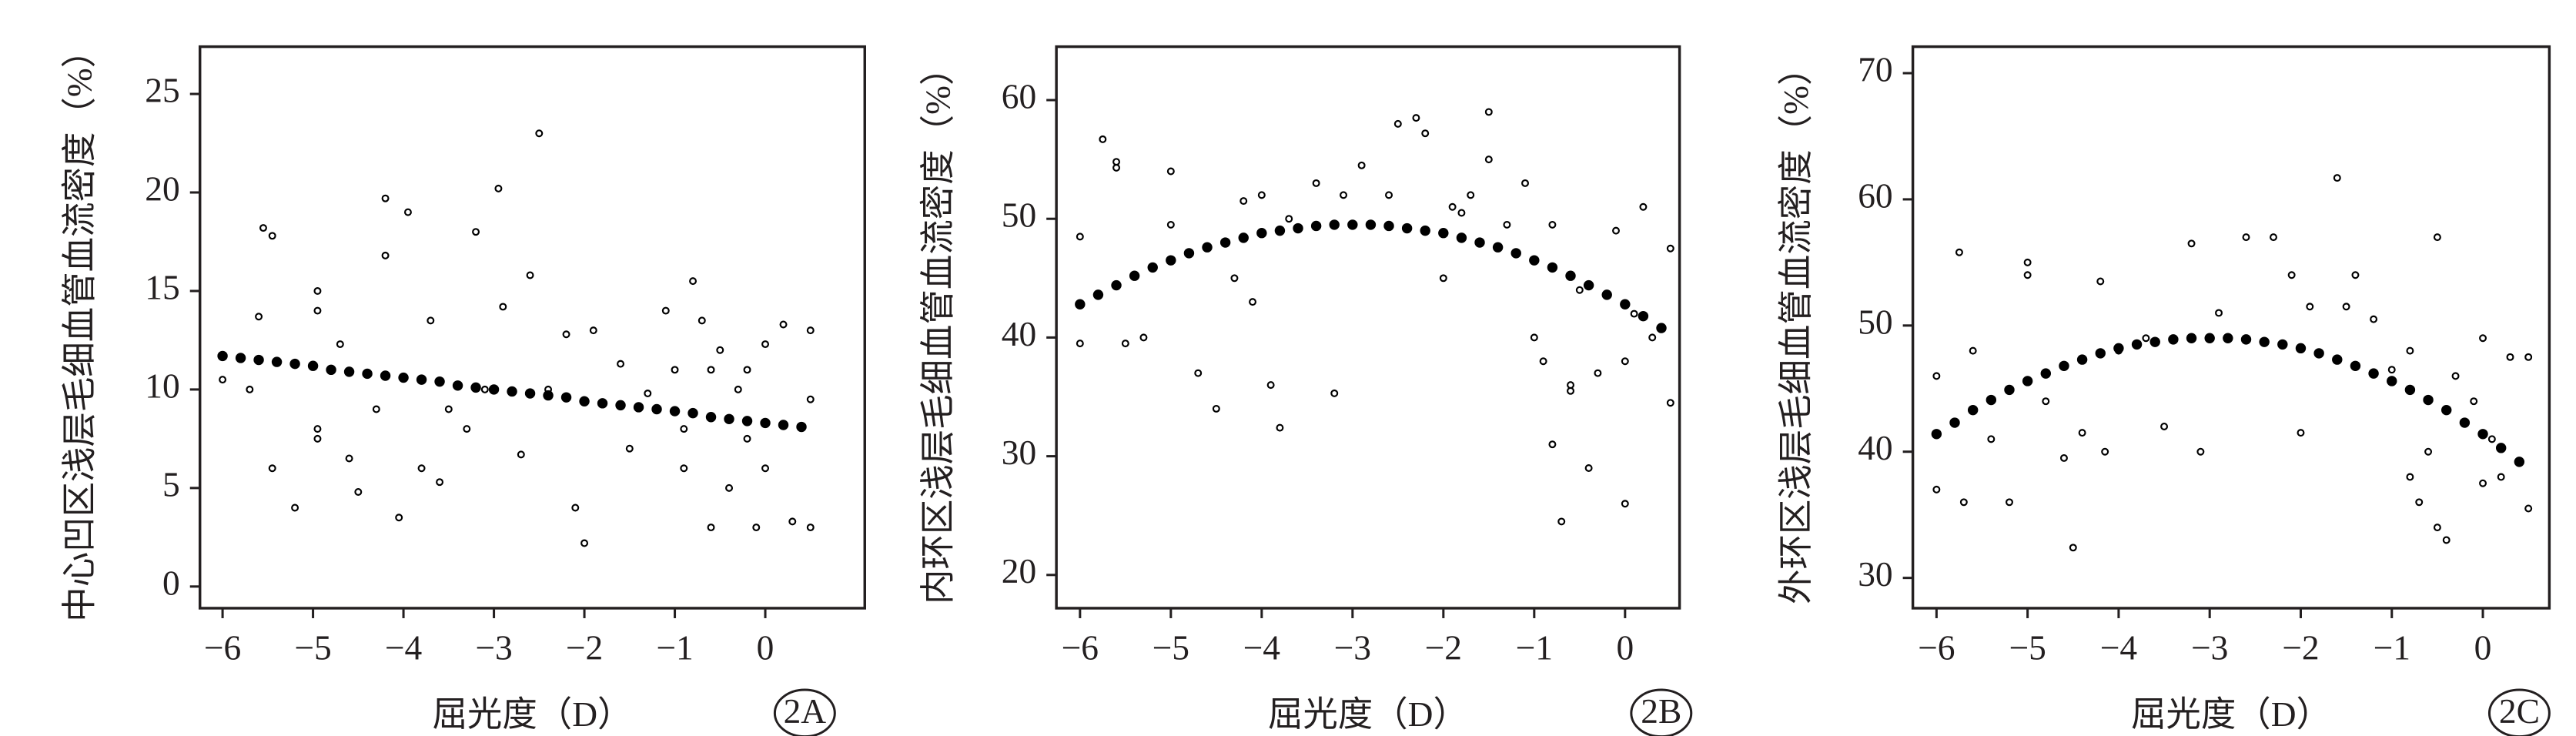 The width and height of the screenshot is (2576, 736). I want to click on tag-circle, so click(805, 712).